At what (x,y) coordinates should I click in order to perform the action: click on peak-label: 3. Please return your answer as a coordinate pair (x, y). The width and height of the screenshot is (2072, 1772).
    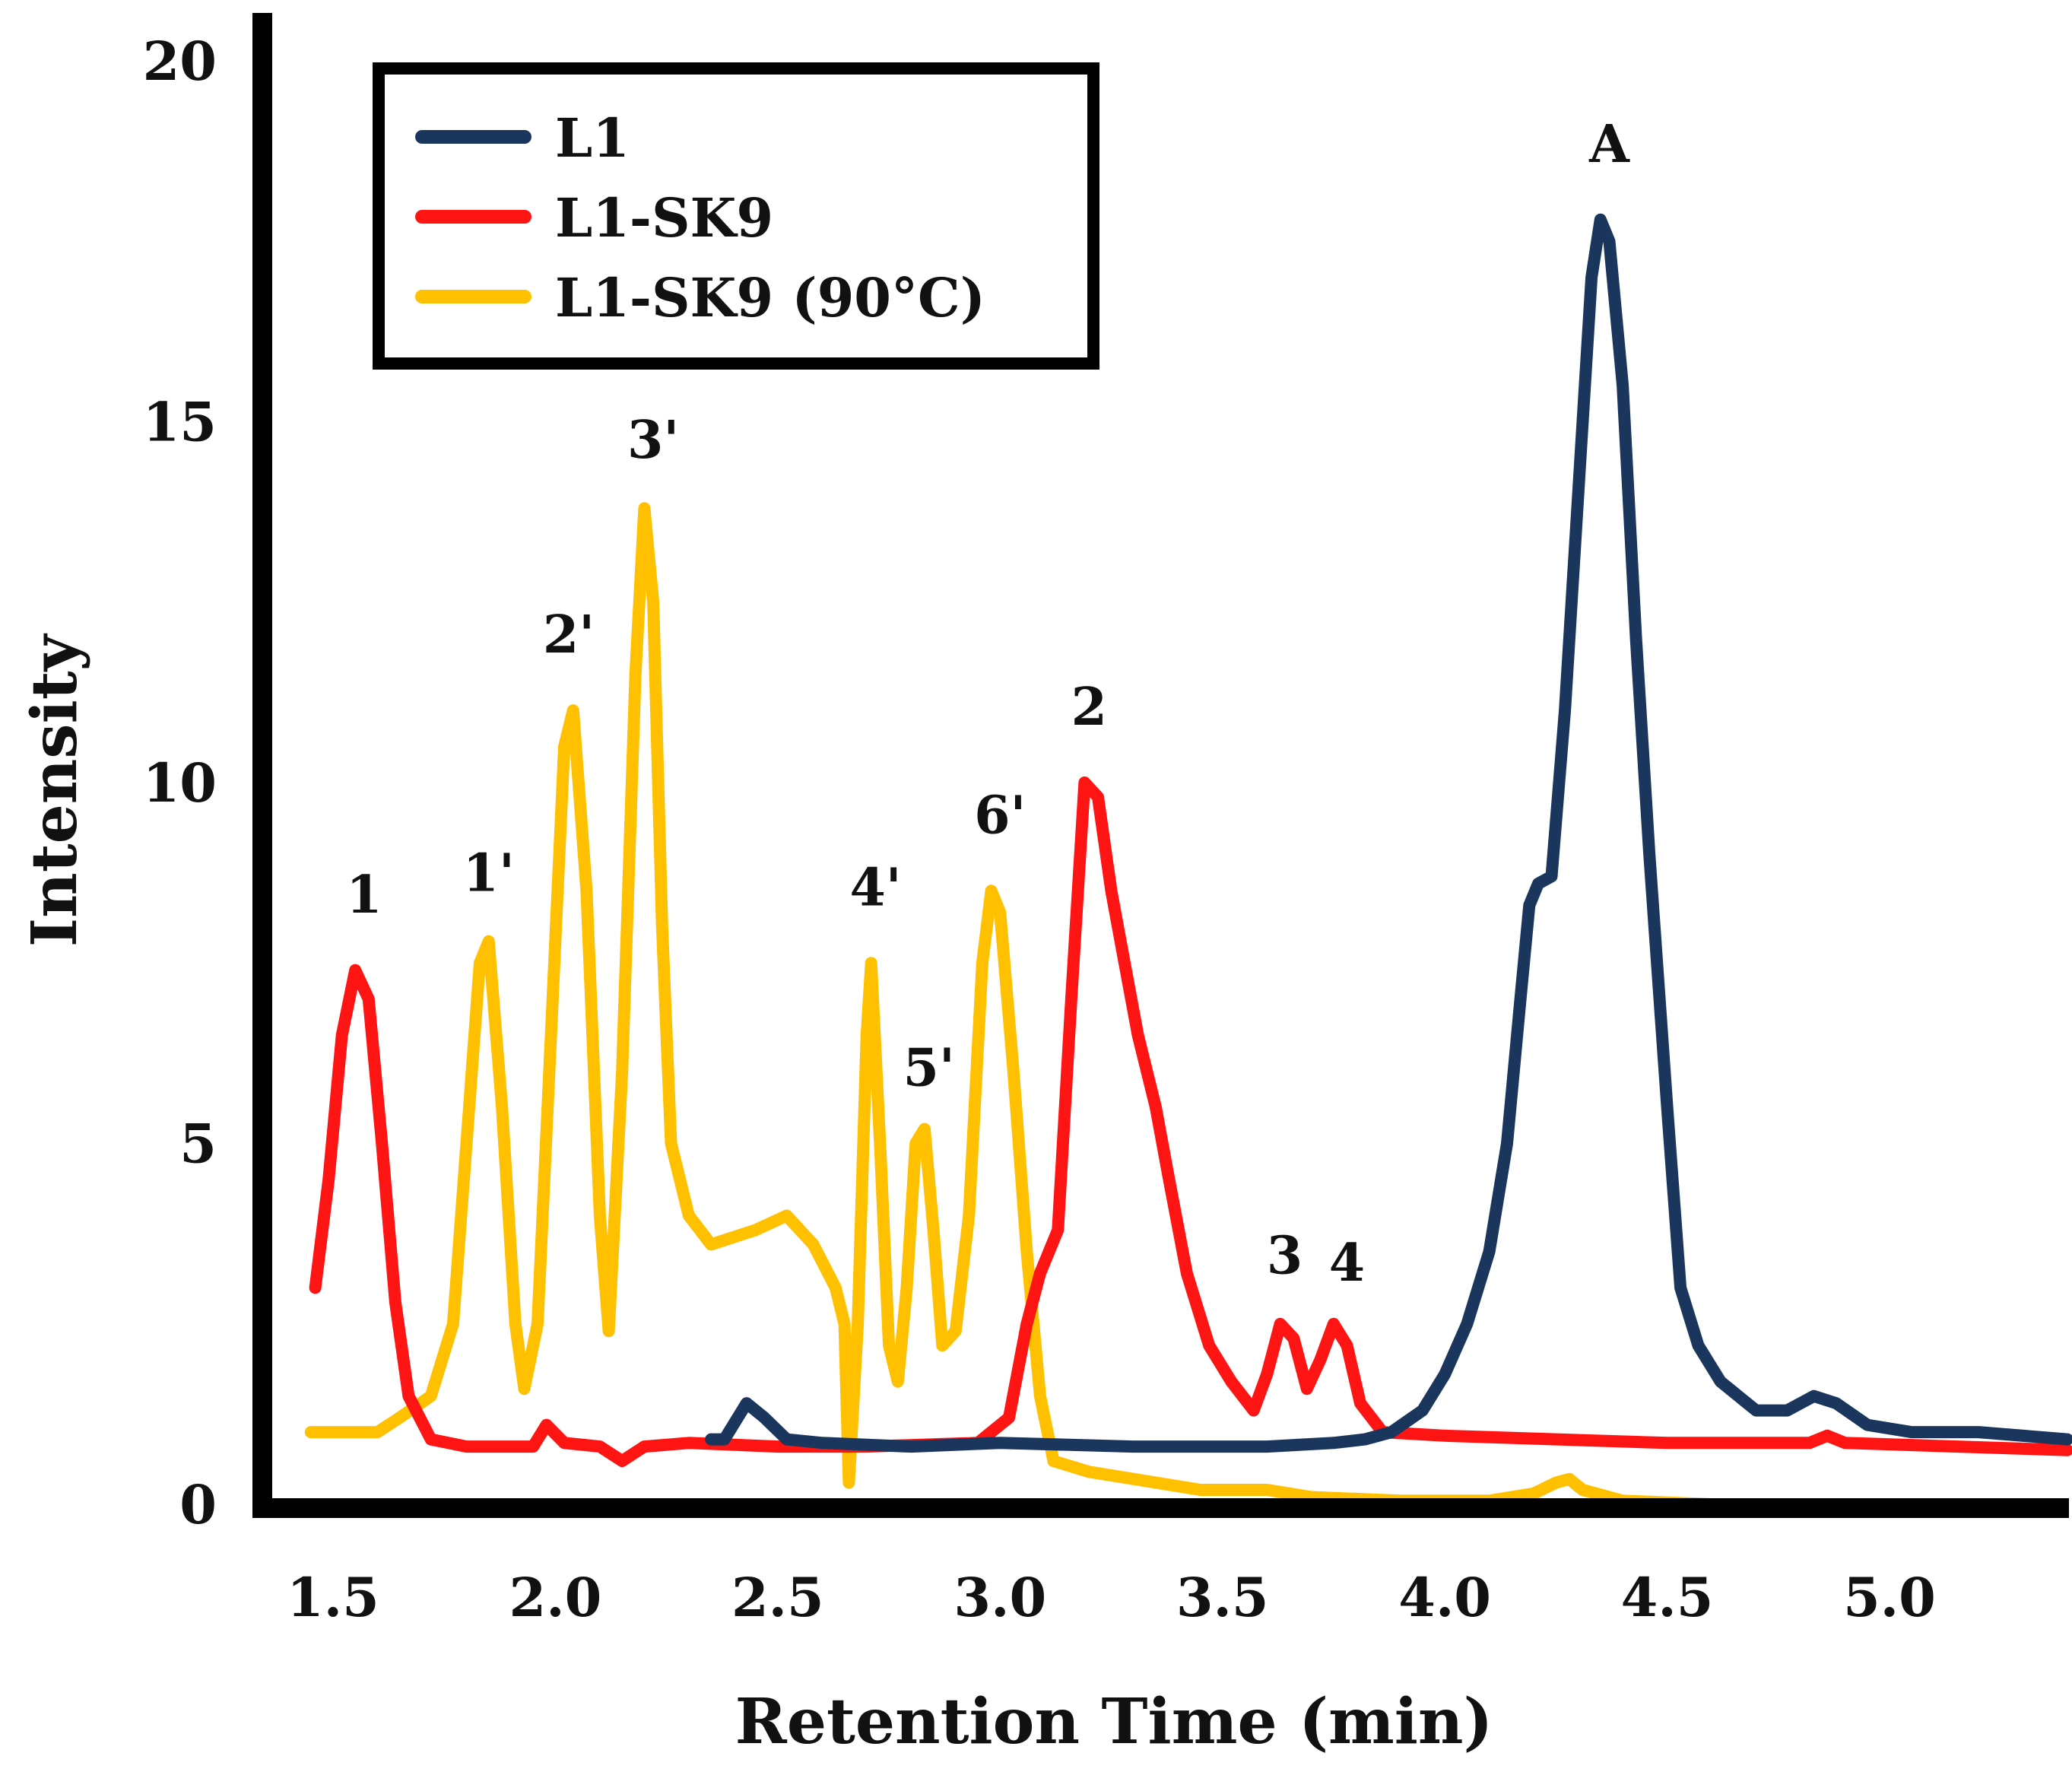
    Looking at the image, I should click on (1285, 1255).